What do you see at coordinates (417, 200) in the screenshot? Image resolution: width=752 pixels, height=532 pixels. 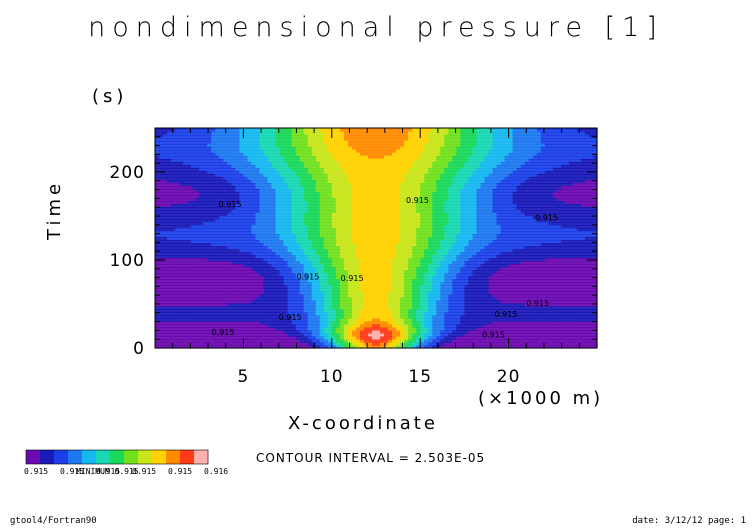 I see `contour-label-4: 0.915` at bounding box center [417, 200].